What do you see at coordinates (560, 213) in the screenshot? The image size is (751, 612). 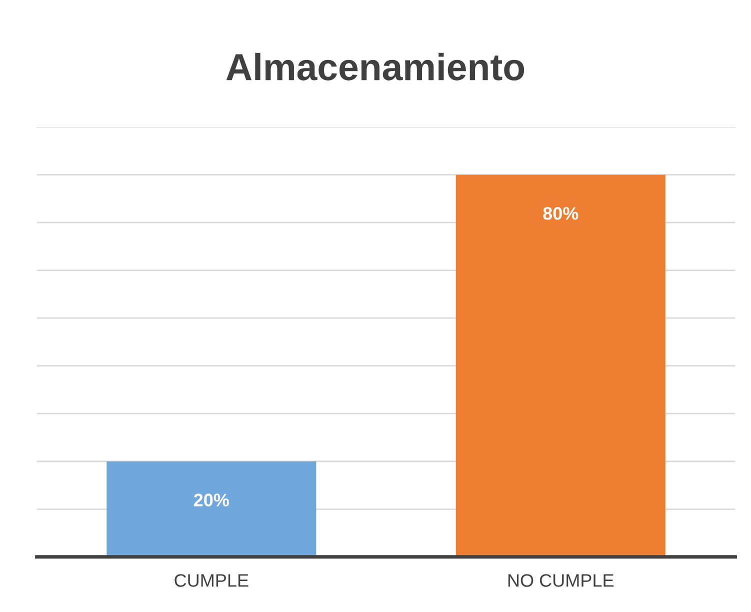 I see `data-label: 80%` at bounding box center [560, 213].